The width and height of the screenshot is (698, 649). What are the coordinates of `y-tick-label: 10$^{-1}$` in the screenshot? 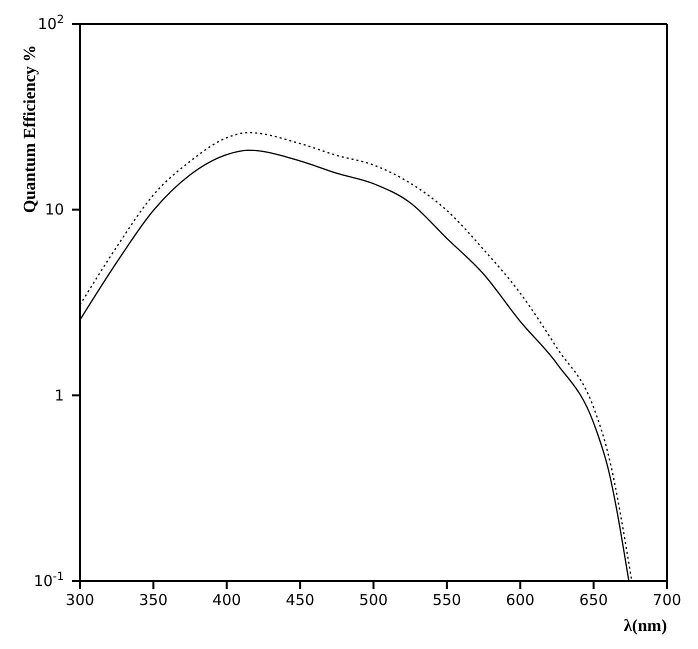 It's located at (49, 580).